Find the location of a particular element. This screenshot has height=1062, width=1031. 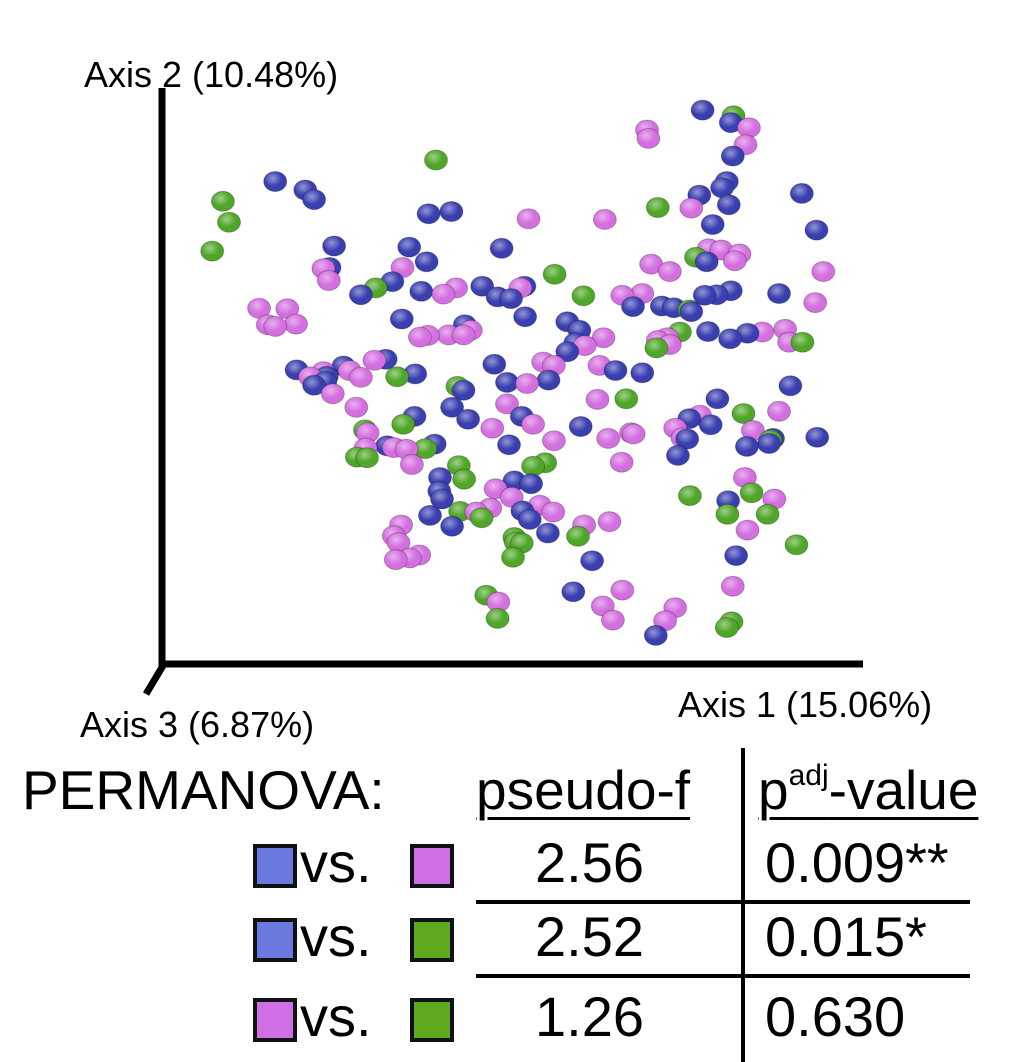

pseudo-f-value: 2.56 is located at coordinates (589, 862).